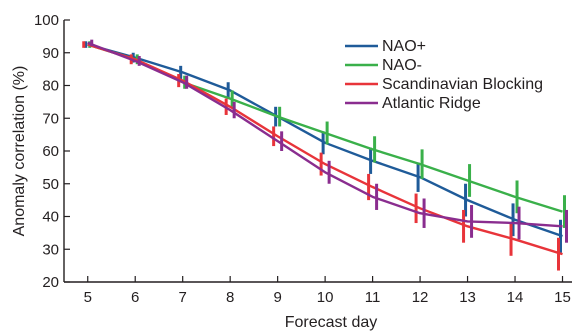 The height and width of the screenshot is (333, 583). I want to click on legend-label: Atlantic Ridge, so click(431, 103).